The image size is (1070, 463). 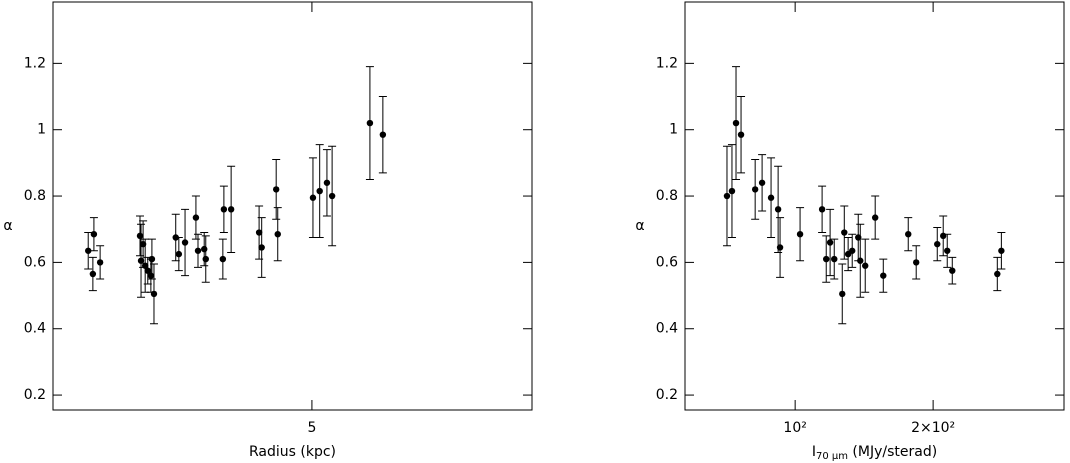 I want to click on x-axis-label: Radius (kpc), so click(x=292, y=452).